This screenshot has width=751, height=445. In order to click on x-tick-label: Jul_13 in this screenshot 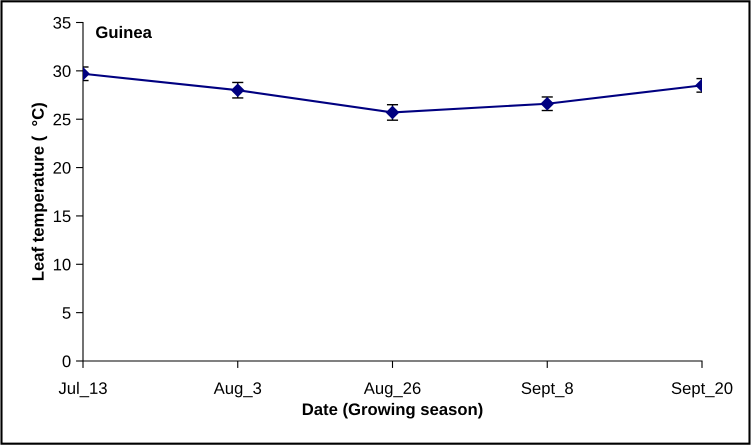, I will do `click(82, 390)`.